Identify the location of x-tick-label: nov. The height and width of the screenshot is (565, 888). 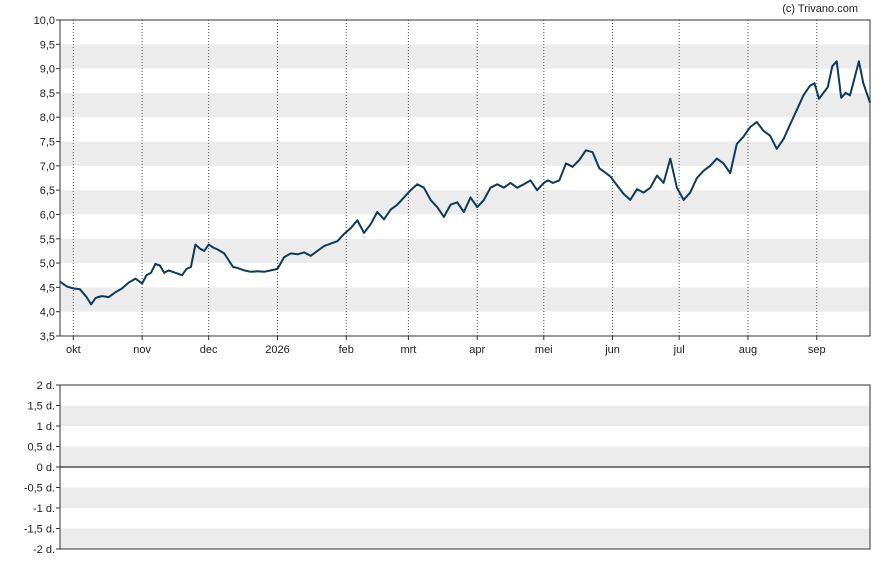
(142, 350).